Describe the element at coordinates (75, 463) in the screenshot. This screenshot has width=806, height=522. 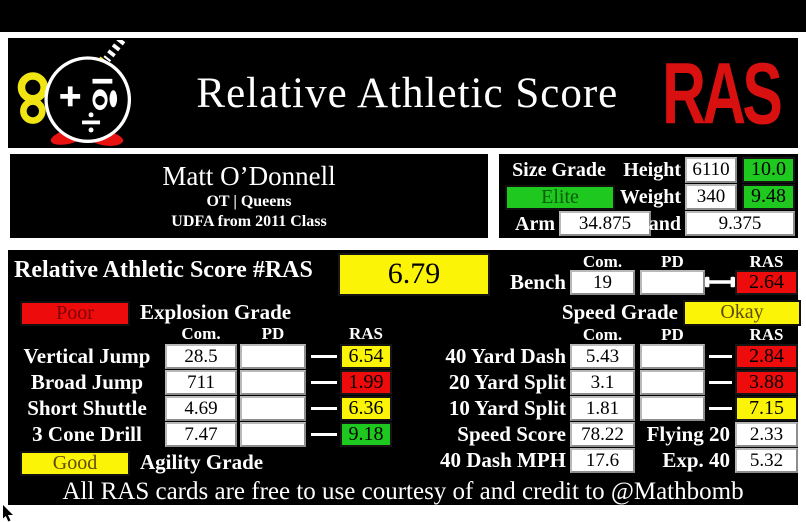
I see `agility-grade-pill: Good` at that location.